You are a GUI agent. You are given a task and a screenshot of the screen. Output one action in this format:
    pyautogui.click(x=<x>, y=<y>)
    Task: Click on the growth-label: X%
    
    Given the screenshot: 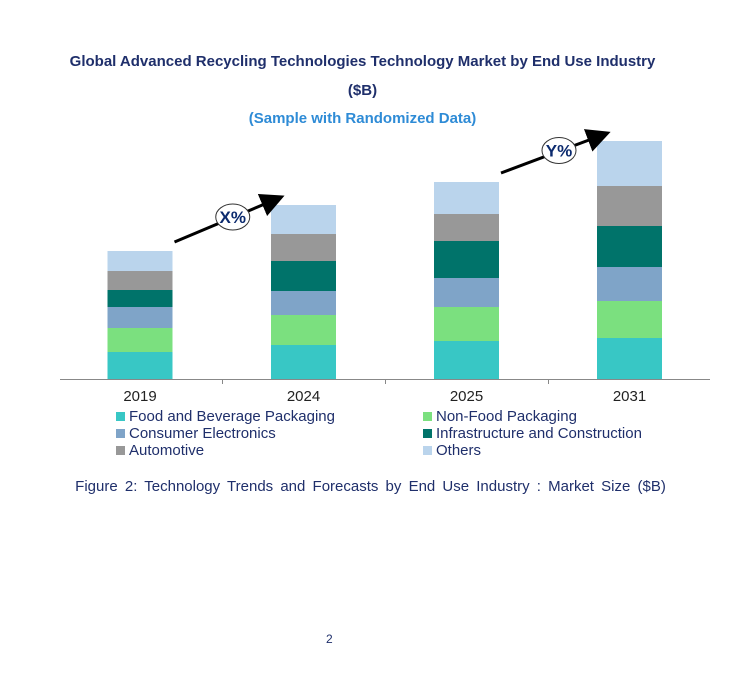 What is the action you would take?
    pyautogui.click(x=233, y=217)
    